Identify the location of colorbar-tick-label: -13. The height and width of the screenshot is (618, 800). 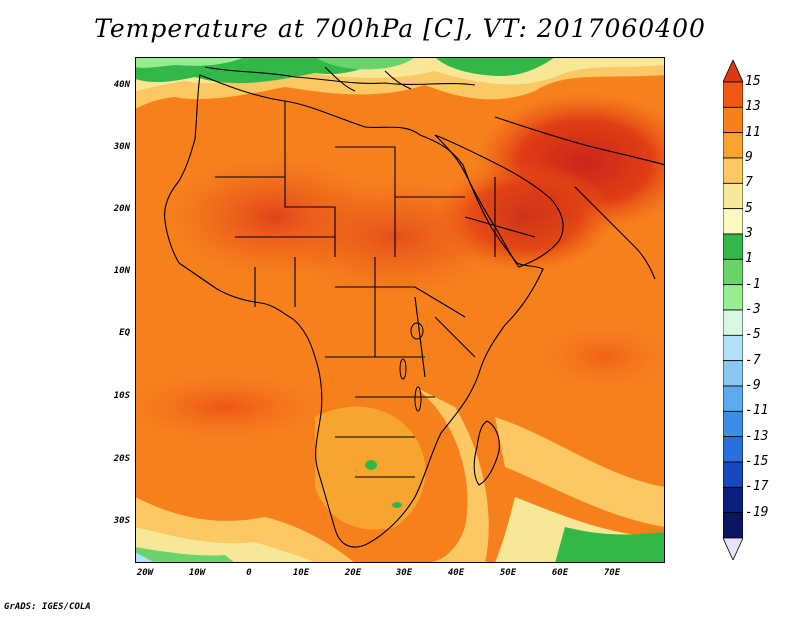
(757, 436).